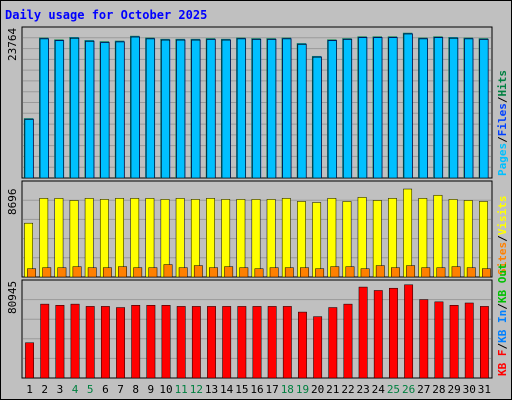 Image resolution: width=512 pixels, height=400 pixels. Describe the element at coordinates (408, 389) in the screenshot. I see `day-label: 26` at that location.